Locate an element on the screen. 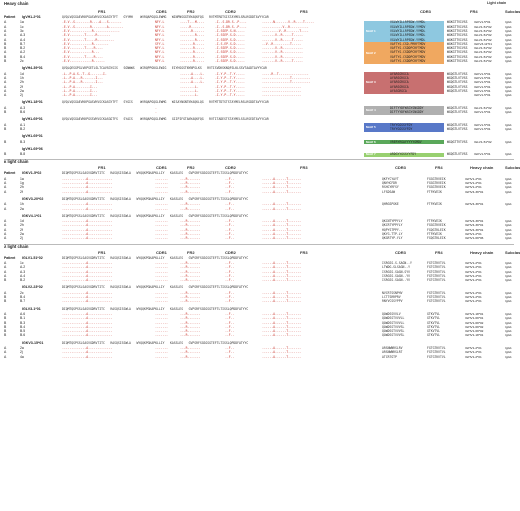  fr1-mutations: -E-V------------R-------------- is located at coordinates (91, 30).